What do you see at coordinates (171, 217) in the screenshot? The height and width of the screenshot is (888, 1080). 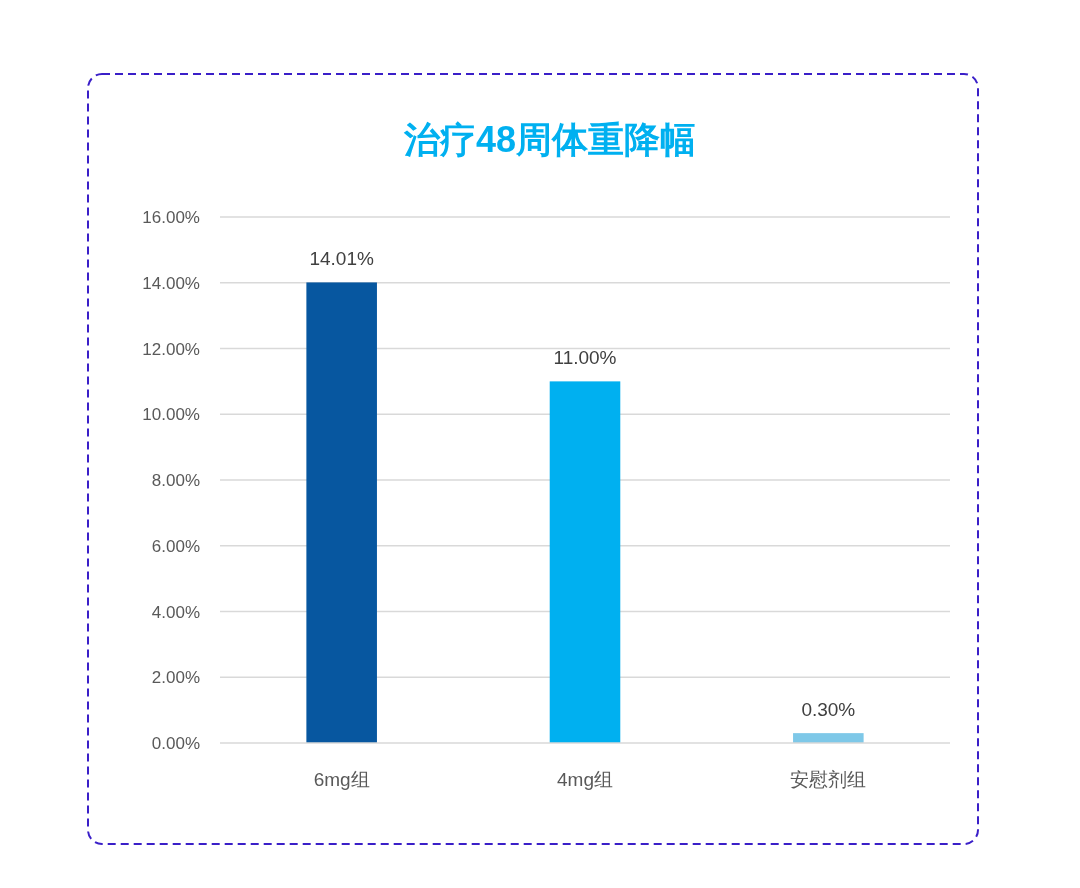 I see `y-tick-label: 16.00%` at bounding box center [171, 217].